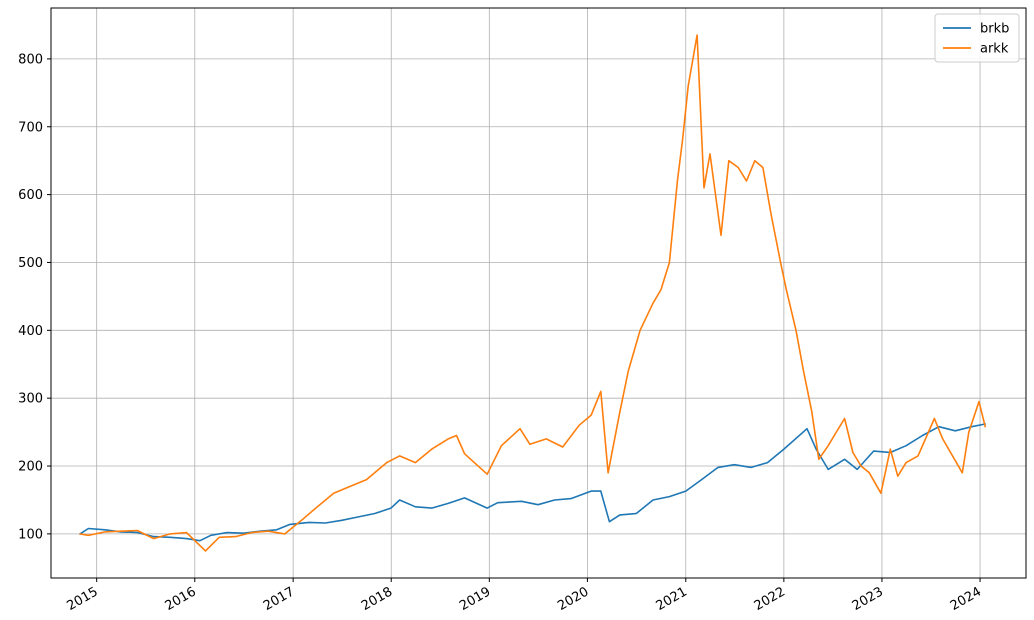 The width and height of the screenshot is (1034, 620). I want to click on legend-label-arkk: arkk, so click(994, 49).